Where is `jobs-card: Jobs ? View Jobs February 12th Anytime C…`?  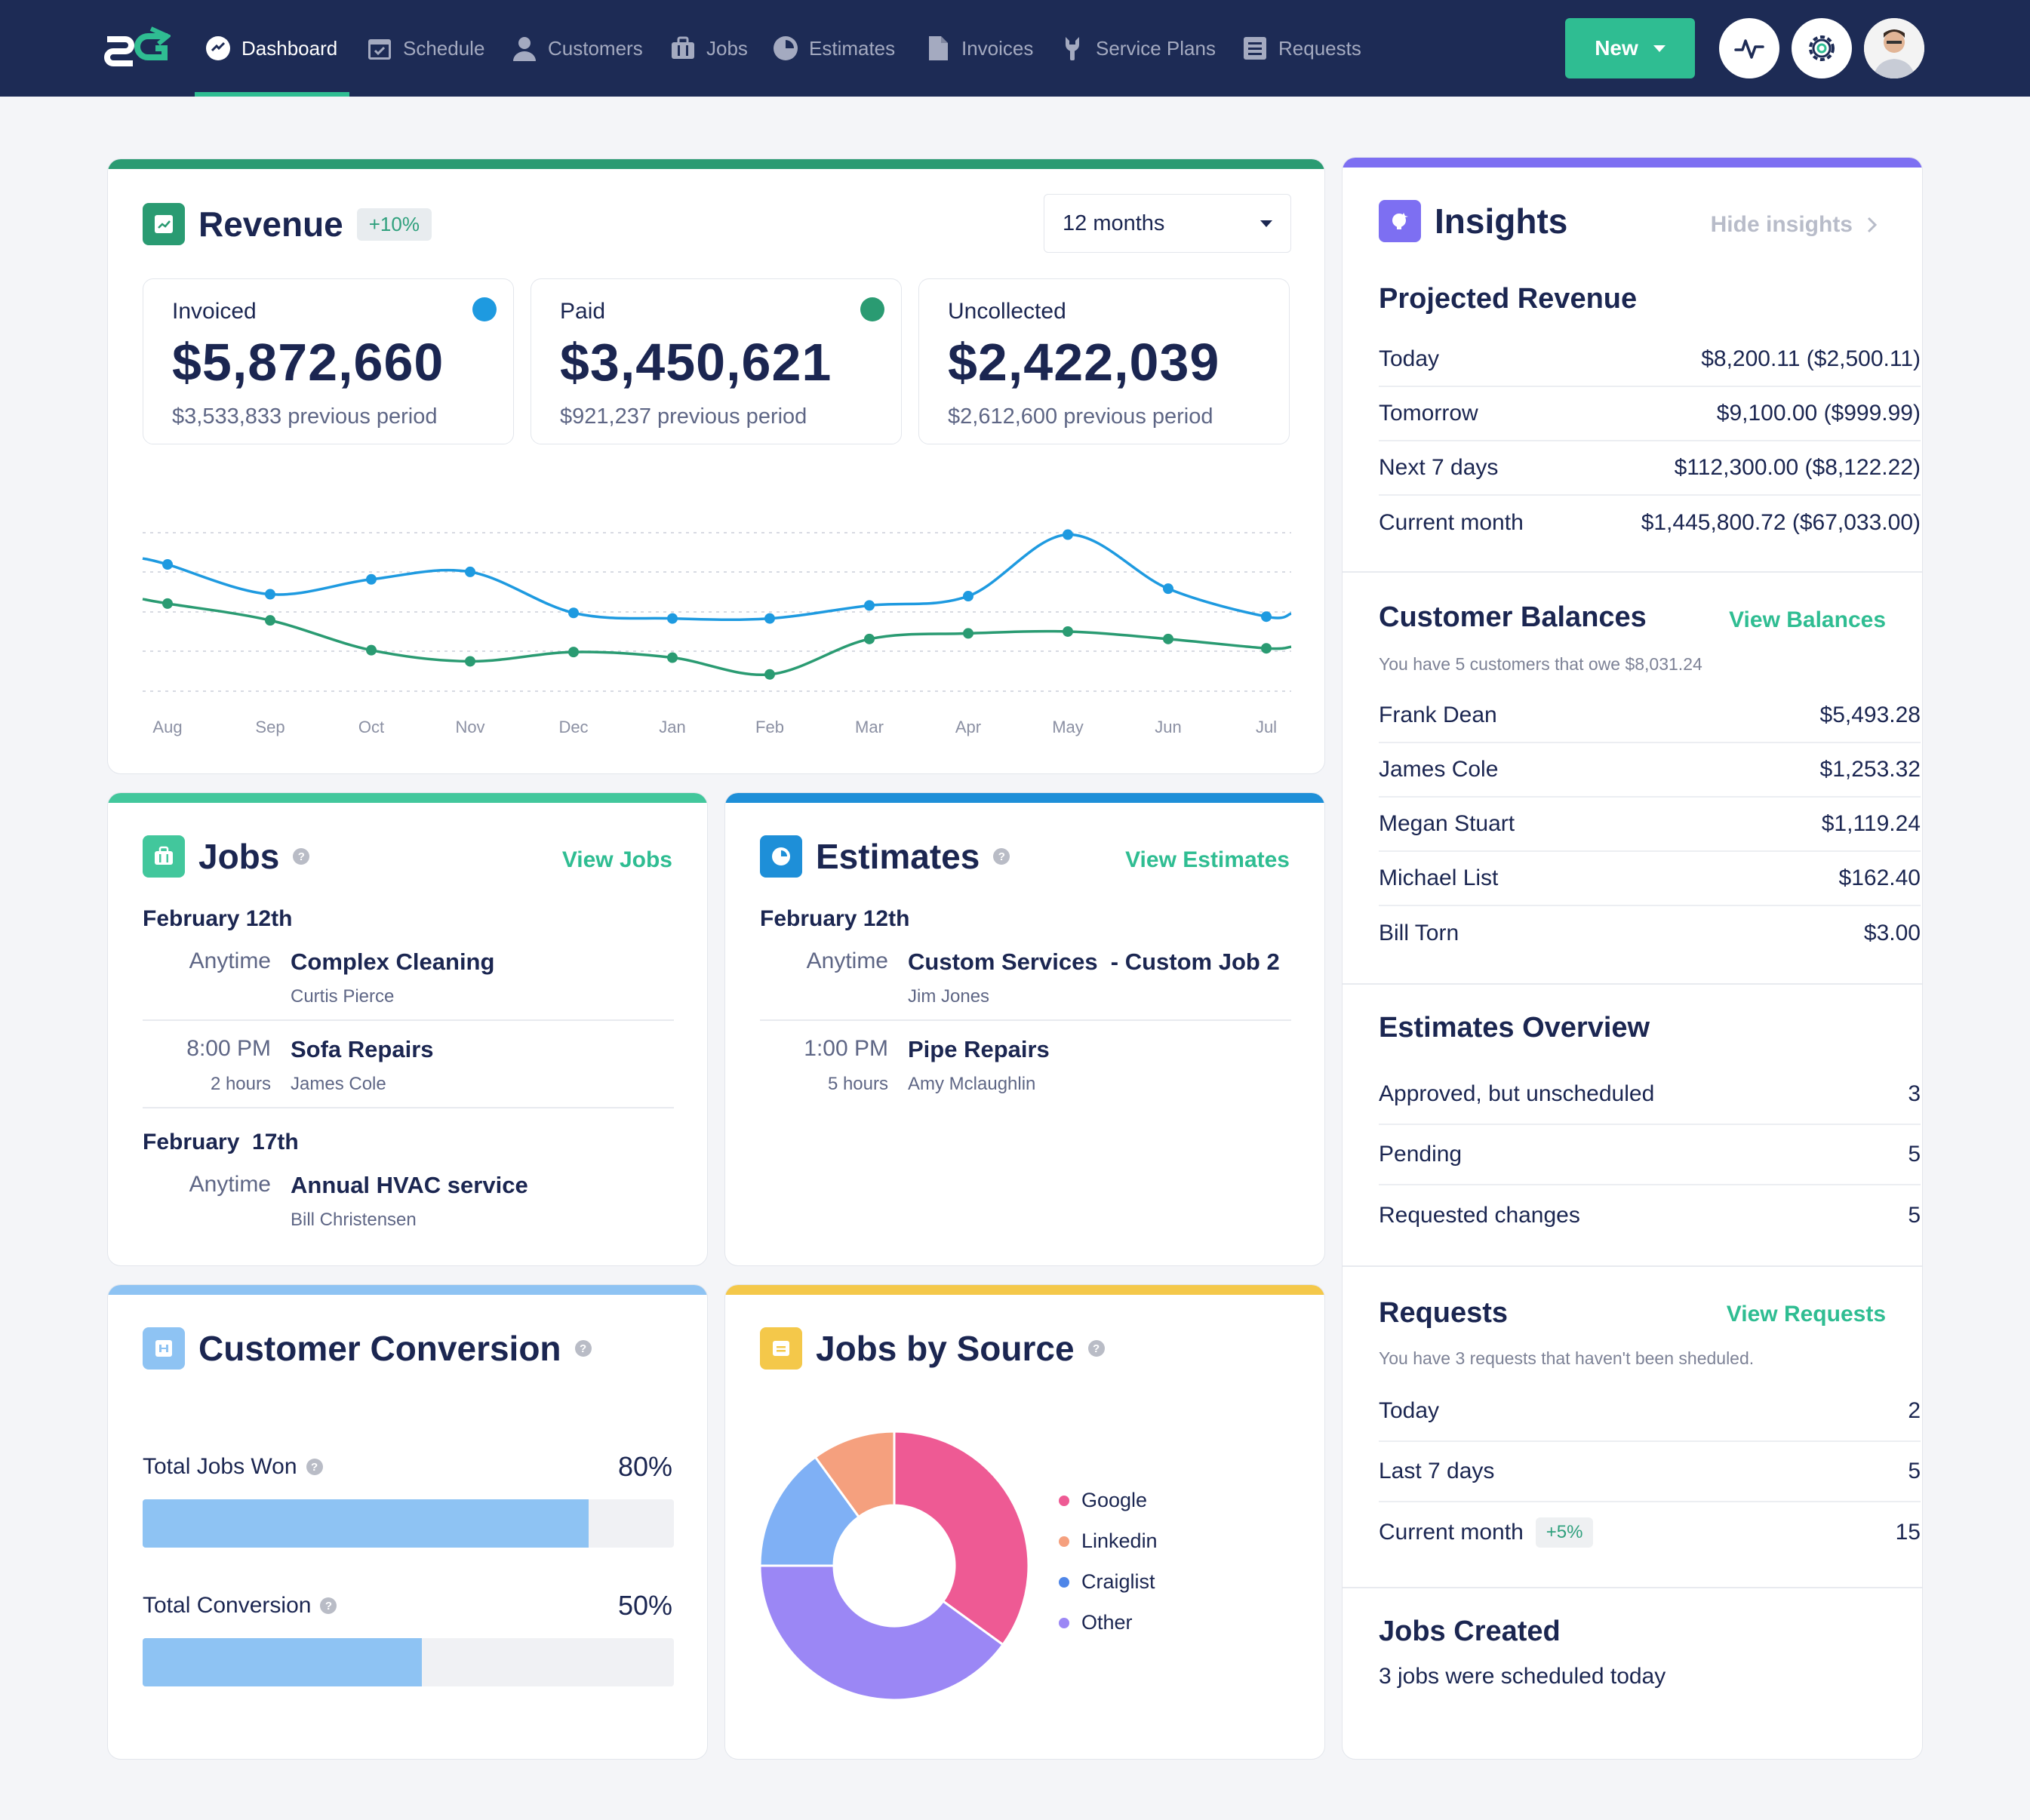
jobs-card: Jobs ? View Jobs February 12th Anytime C… is located at coordinates (407, 1029).